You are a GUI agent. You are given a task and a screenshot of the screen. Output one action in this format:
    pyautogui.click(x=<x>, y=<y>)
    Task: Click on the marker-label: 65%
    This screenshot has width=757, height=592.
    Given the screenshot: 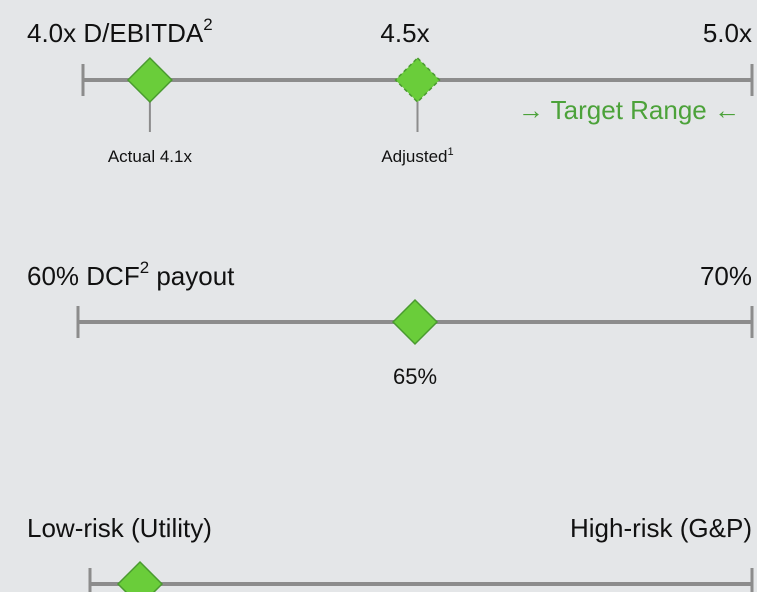 What is the action you would take?
    pyautogui.click(x=415, y=376)
    